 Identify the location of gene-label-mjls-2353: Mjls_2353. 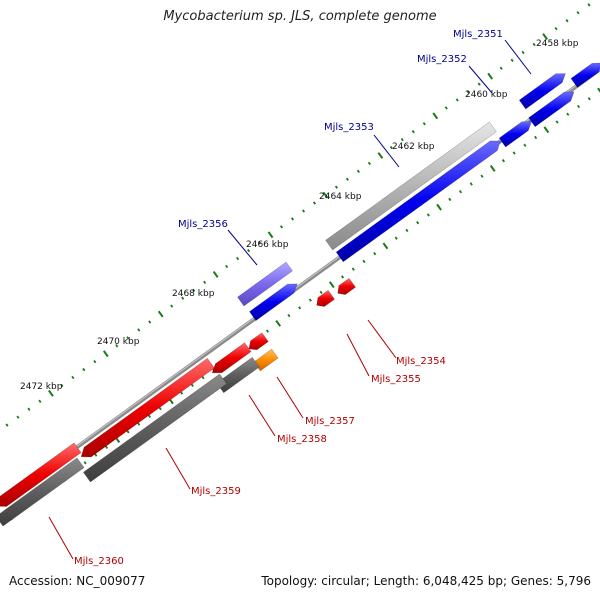
(349, 127).